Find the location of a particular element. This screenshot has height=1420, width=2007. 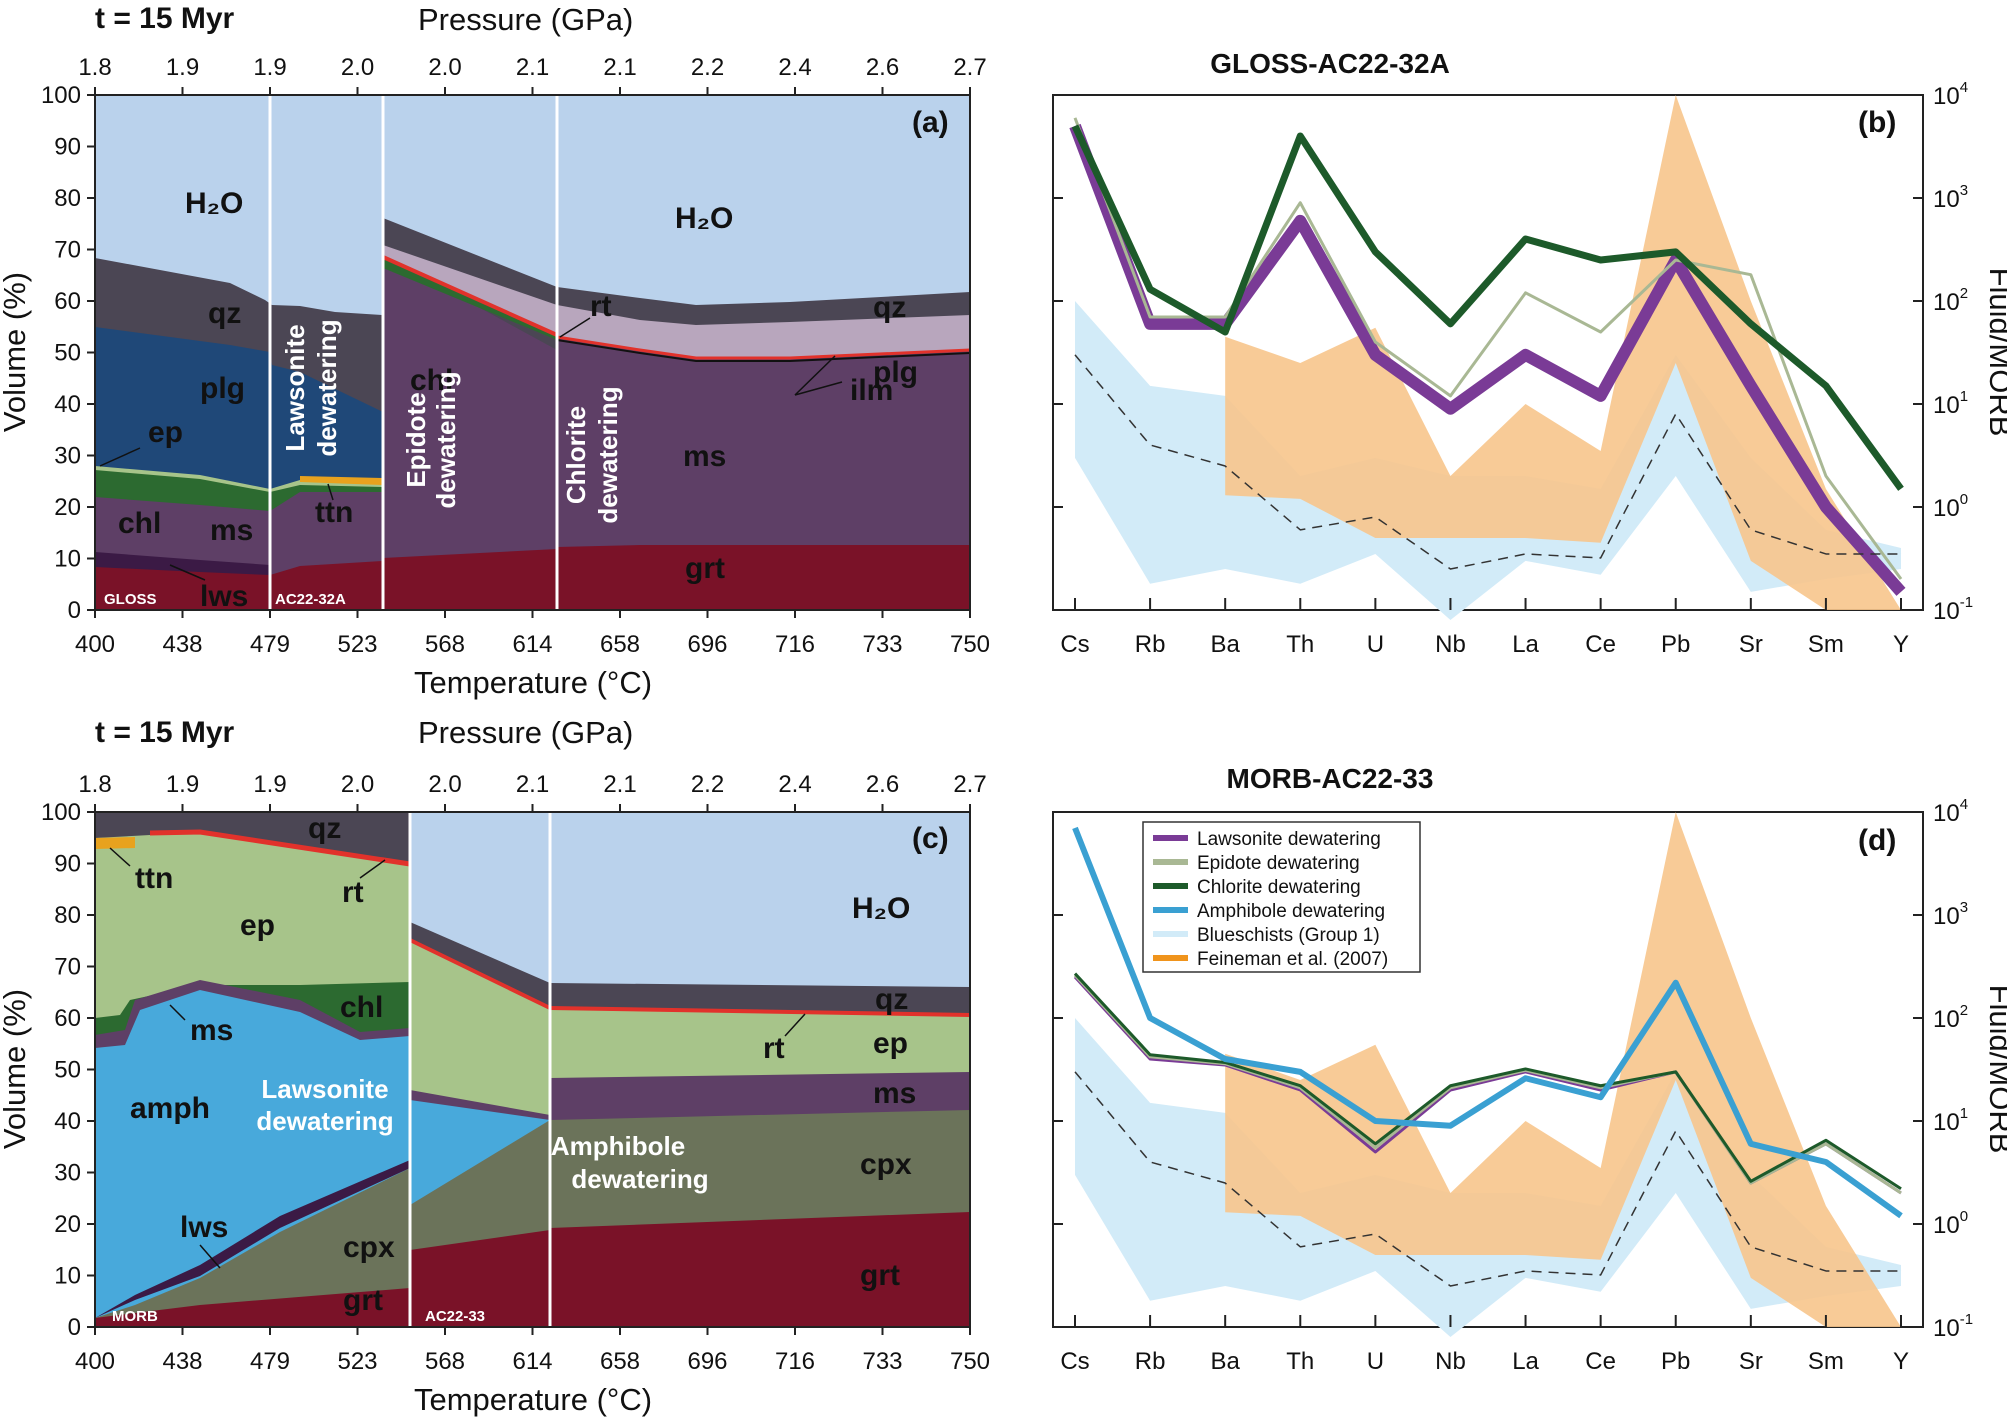

temperature-axis-label-a: Temperature (°C) is located at coordinates (533, 682).